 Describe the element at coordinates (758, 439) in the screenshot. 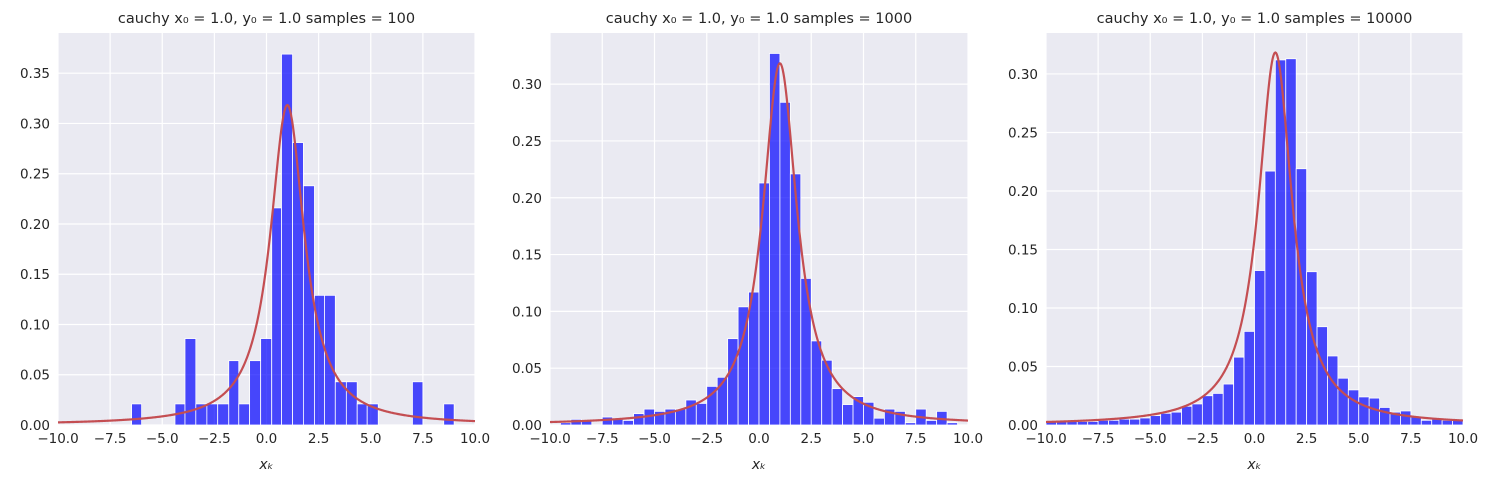

I see `x-tick-label: 0.0` at that location.